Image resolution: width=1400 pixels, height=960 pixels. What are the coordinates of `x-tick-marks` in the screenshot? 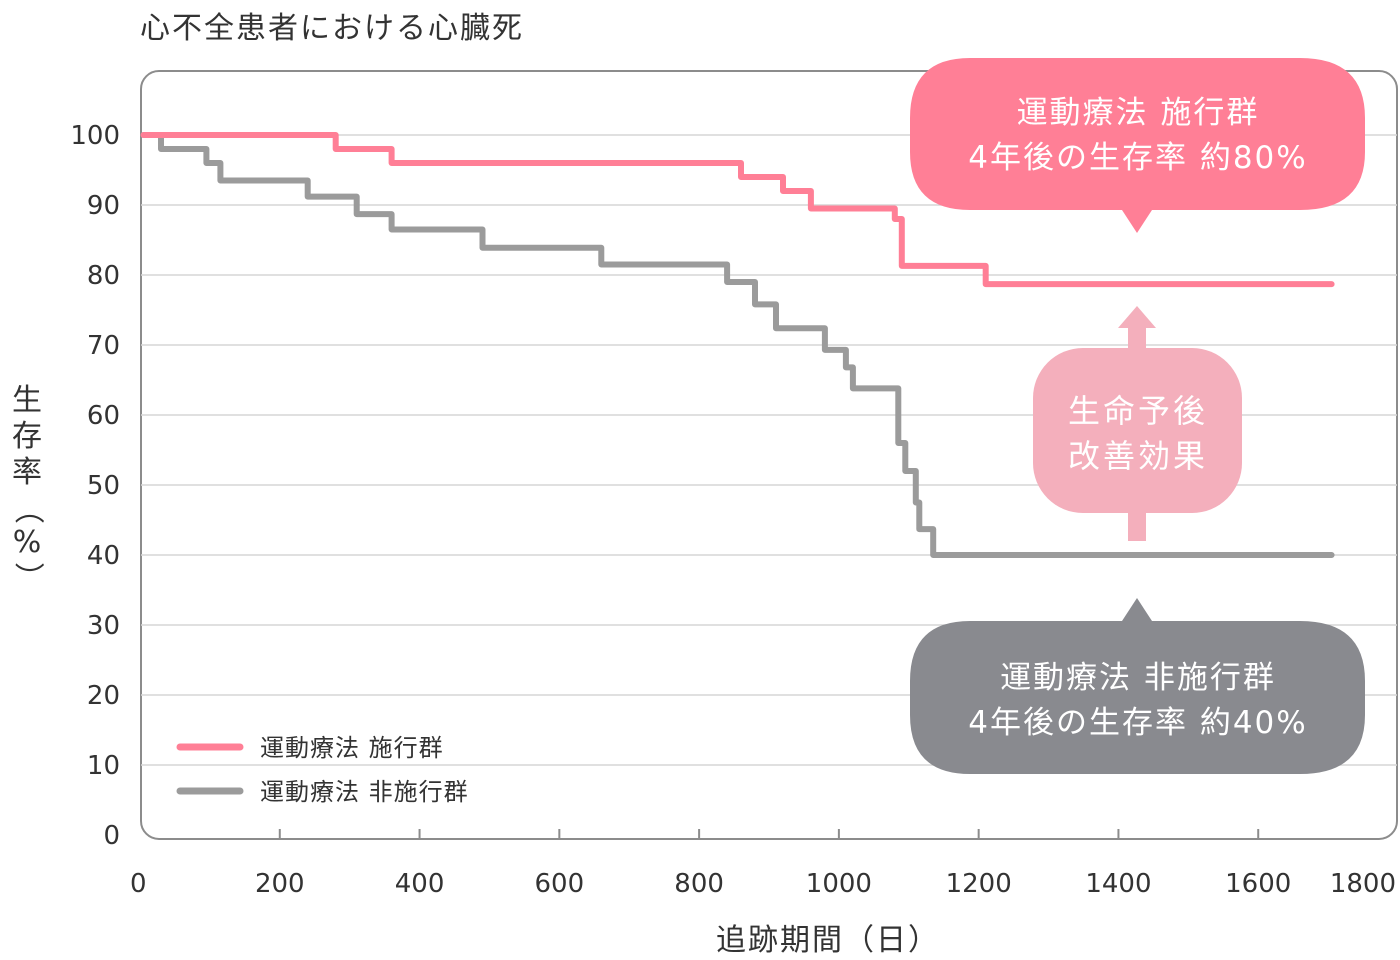 It's located at (769, 834).